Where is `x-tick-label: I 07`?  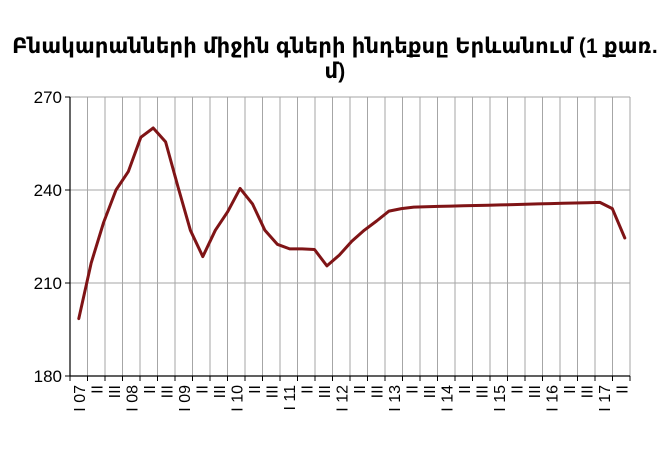 x-tick-label: I 07 is located at coordinates (80, 398).